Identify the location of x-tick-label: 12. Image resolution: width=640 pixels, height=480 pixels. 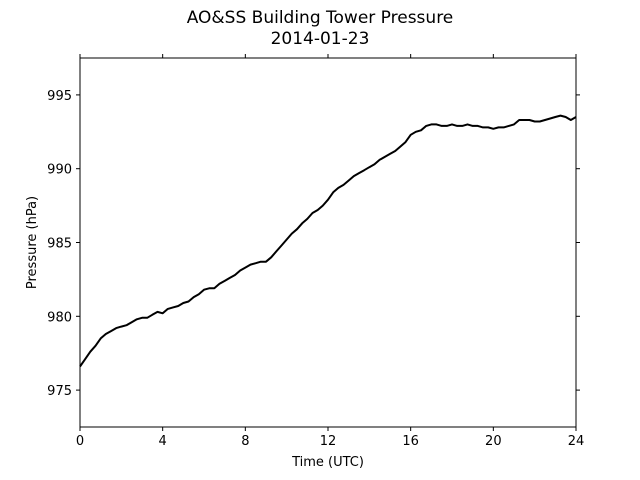
(328, 441).